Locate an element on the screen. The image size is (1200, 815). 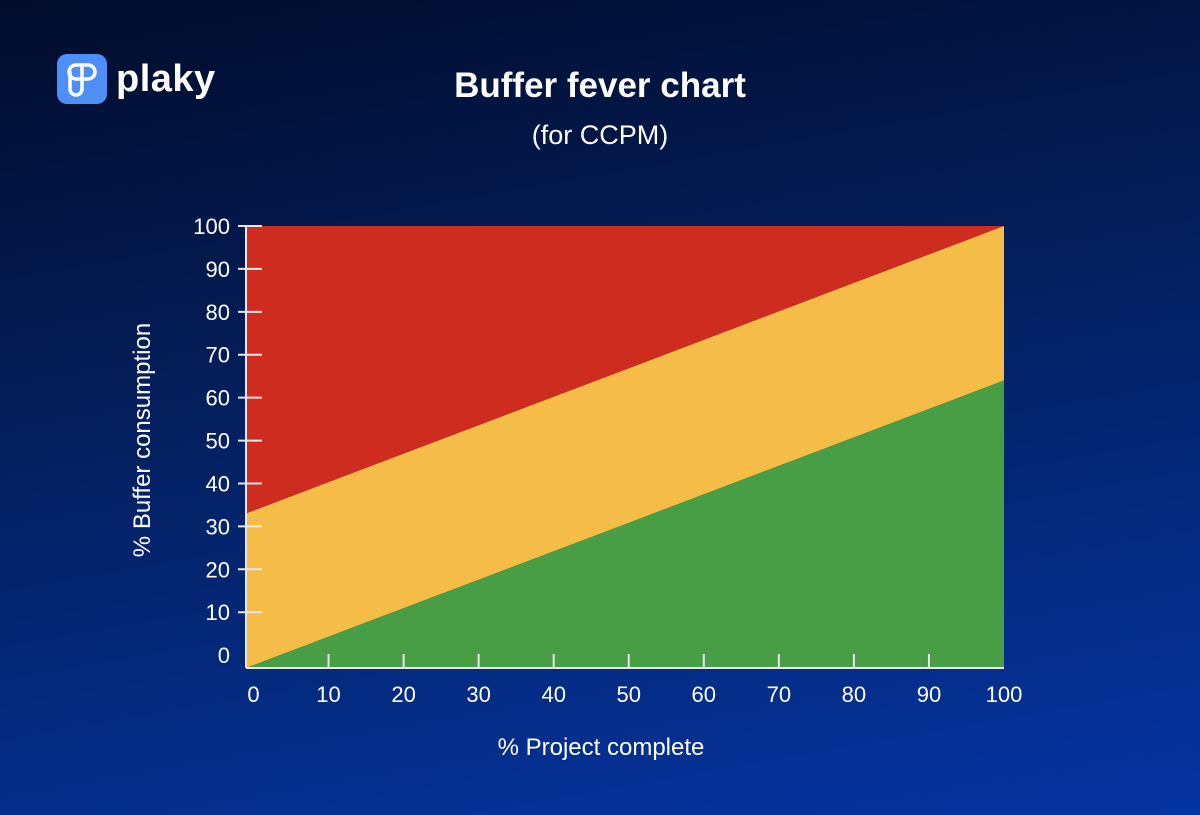
x-tick-label: 80 is located at coordinates (854, 694).